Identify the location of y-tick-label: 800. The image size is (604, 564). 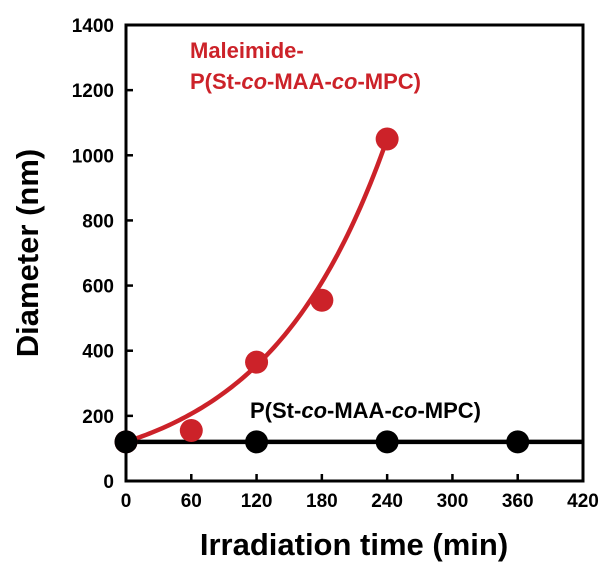
(98, 221).